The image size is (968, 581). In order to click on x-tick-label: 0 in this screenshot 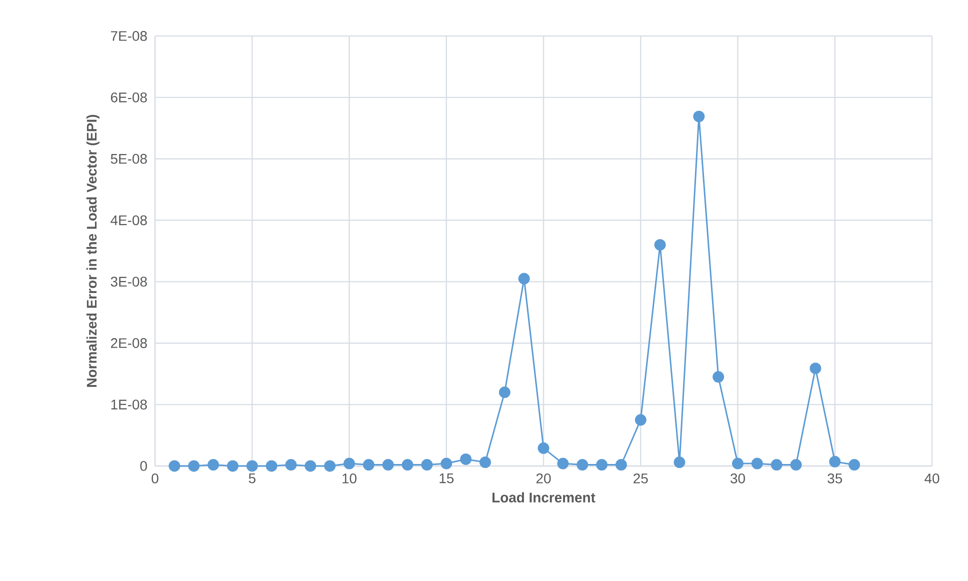, I will do `click(155, 478)`.